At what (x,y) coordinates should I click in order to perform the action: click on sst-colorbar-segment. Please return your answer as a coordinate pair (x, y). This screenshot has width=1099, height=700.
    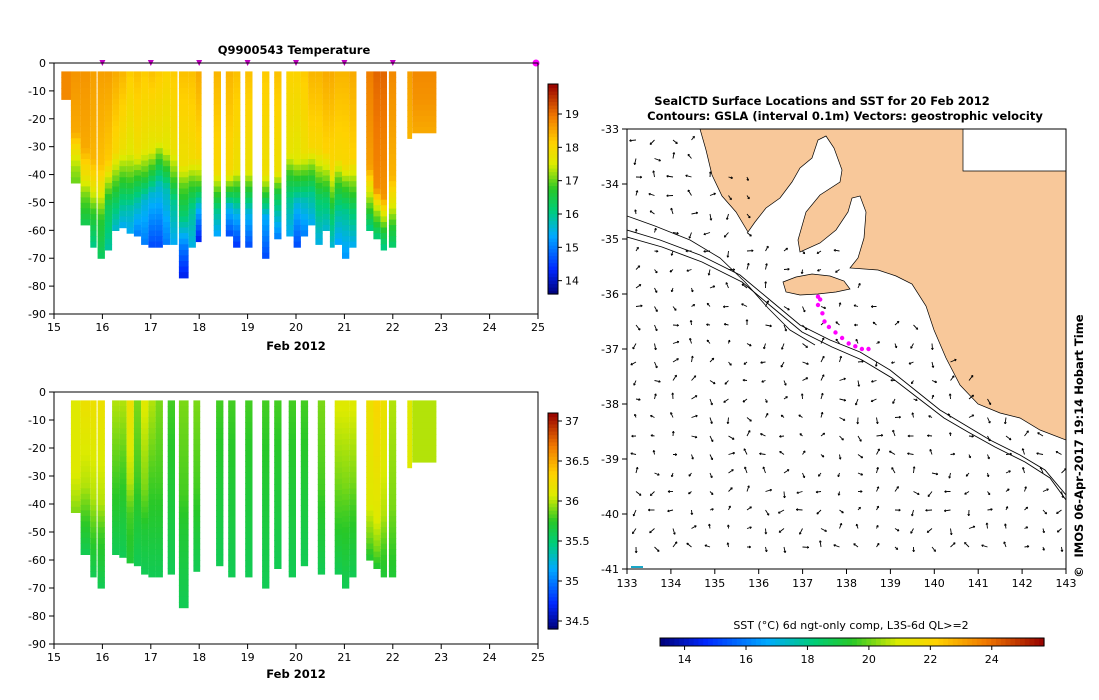
    Looking at the image, I should click on (936, 642).